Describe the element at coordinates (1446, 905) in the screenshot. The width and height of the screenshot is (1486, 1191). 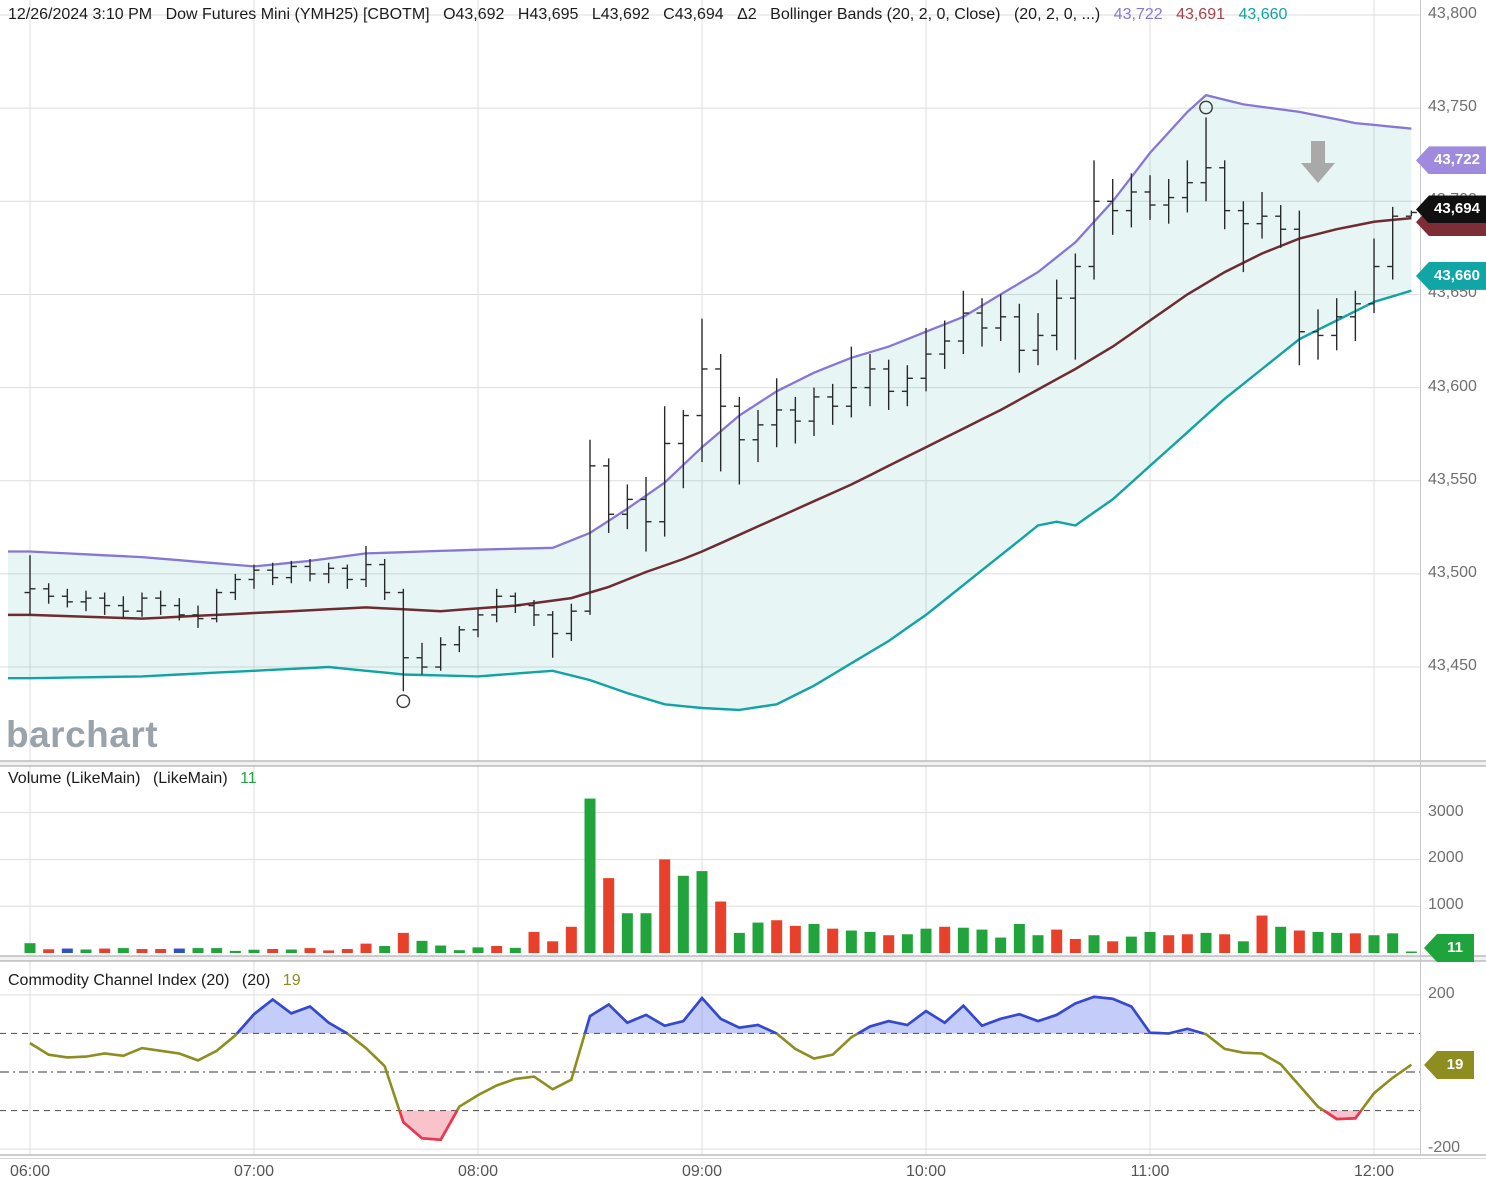
I see `volume-axis-label: 1000` at that location.